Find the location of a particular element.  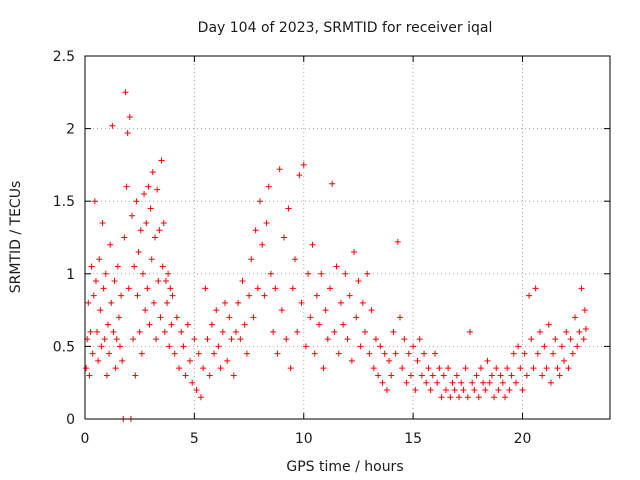

x-tick-label: 10 is located at coordinates (304, 439).